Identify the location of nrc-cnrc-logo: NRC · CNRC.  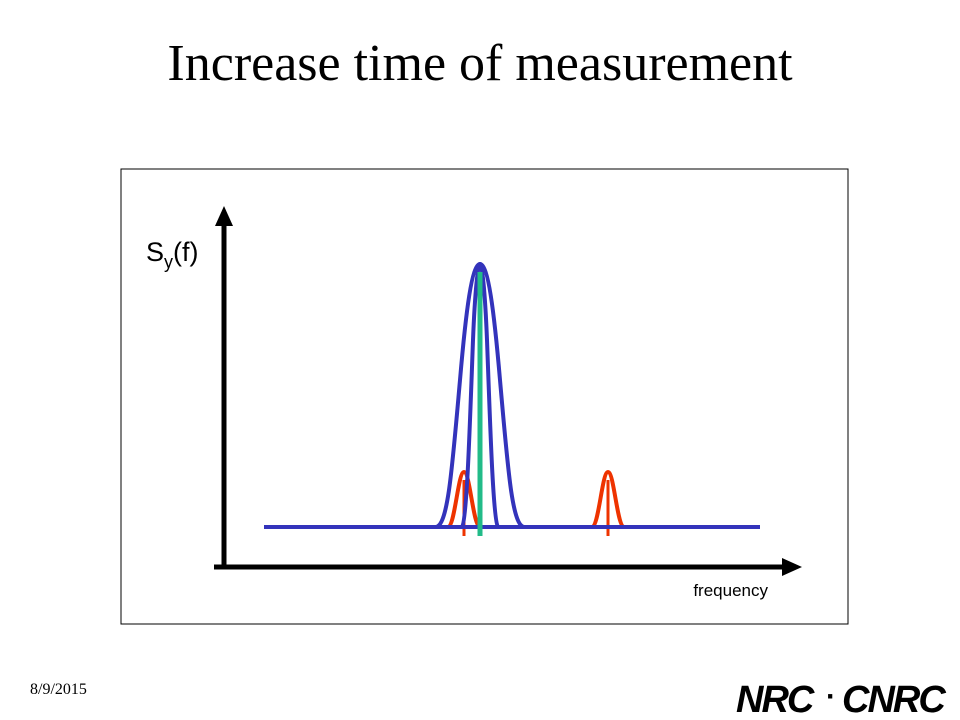
(842, 699).